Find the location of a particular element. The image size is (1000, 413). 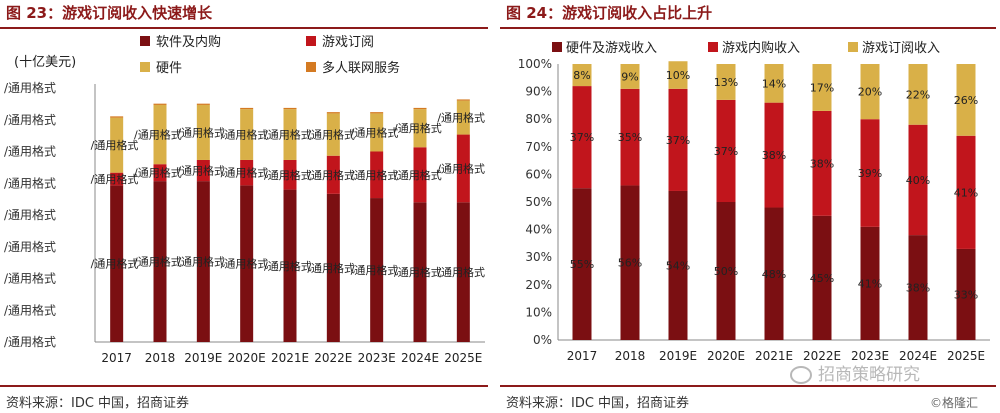

right-data-label: 55% is located at coordinates (582, 264).